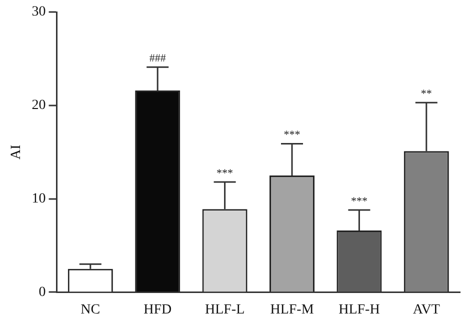 The image size is (474, 323). I want to click on annotation: ###, so click(157, 58).